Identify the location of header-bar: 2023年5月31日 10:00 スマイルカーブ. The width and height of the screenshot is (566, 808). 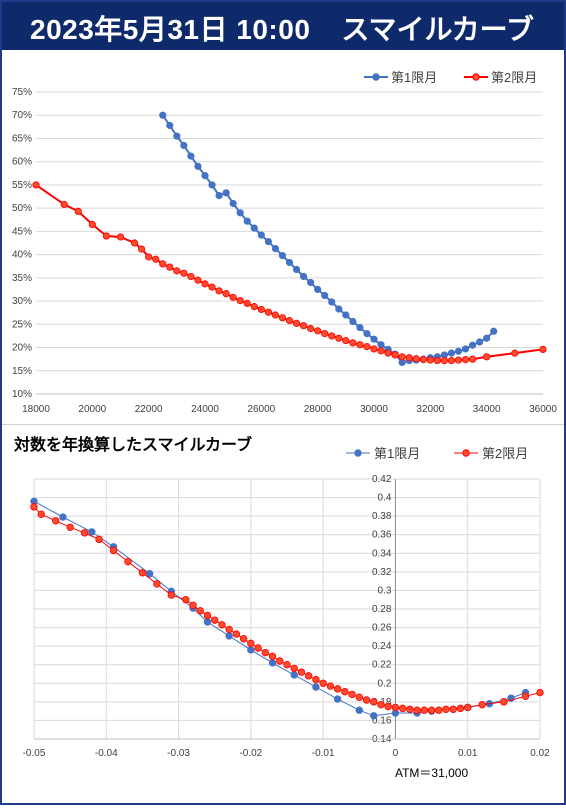
(283, 26).